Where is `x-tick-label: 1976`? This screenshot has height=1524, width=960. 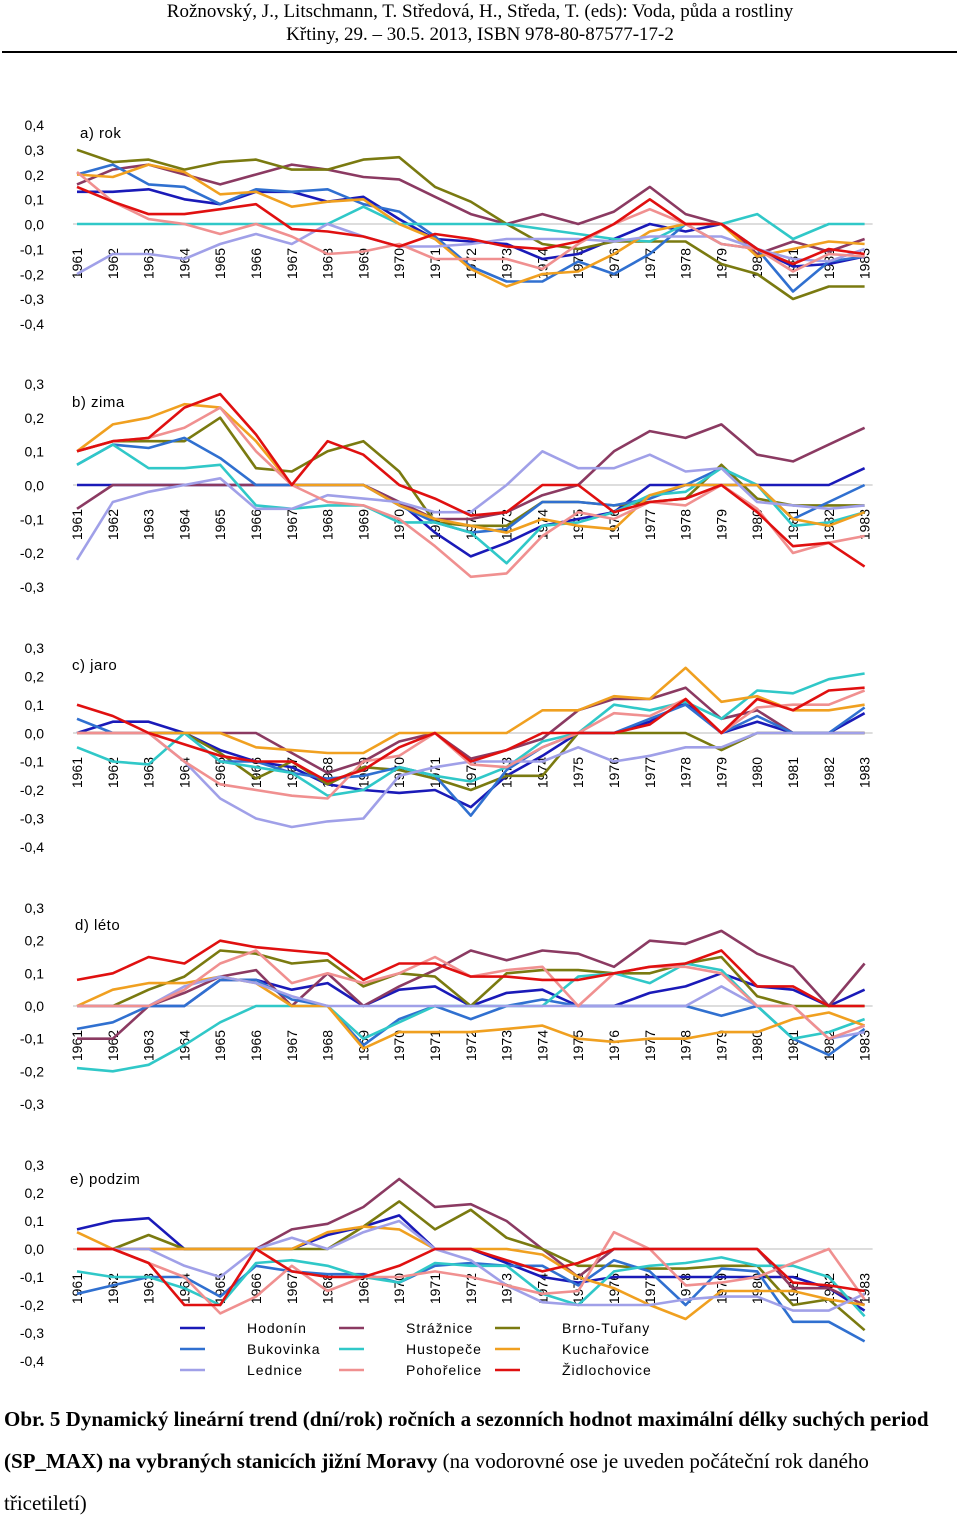
x-tick-label: 1976 is located at coordinates (614, 772).